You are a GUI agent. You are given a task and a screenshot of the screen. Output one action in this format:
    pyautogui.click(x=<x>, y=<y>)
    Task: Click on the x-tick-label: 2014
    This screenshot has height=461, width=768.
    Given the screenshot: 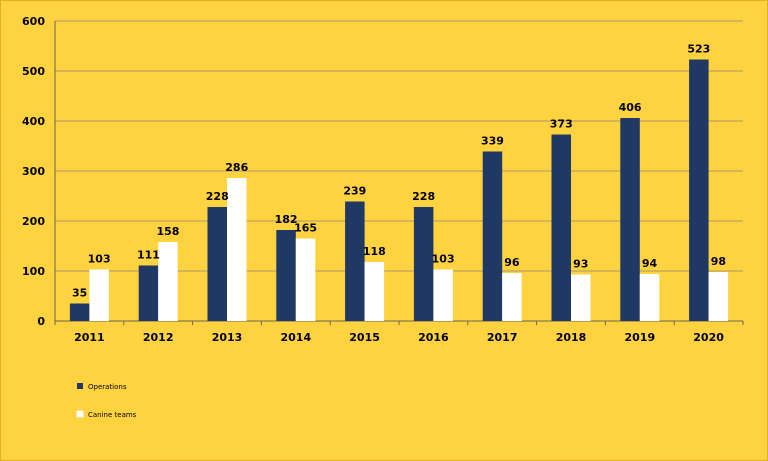 What is the action you would take?
    pyautogui.click(x=295, y=337)
    